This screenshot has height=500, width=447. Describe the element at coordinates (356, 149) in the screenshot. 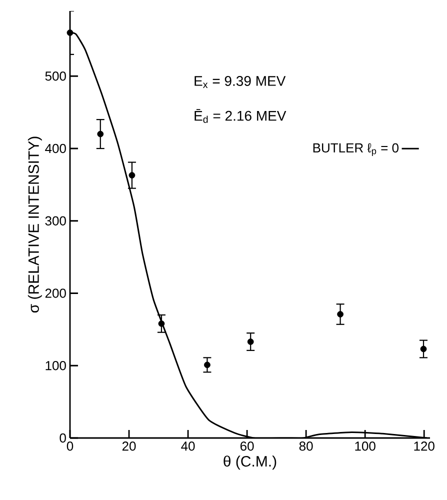

I see `legend-label: BUTLER ℓ$_{p}$ = 0` at that location.